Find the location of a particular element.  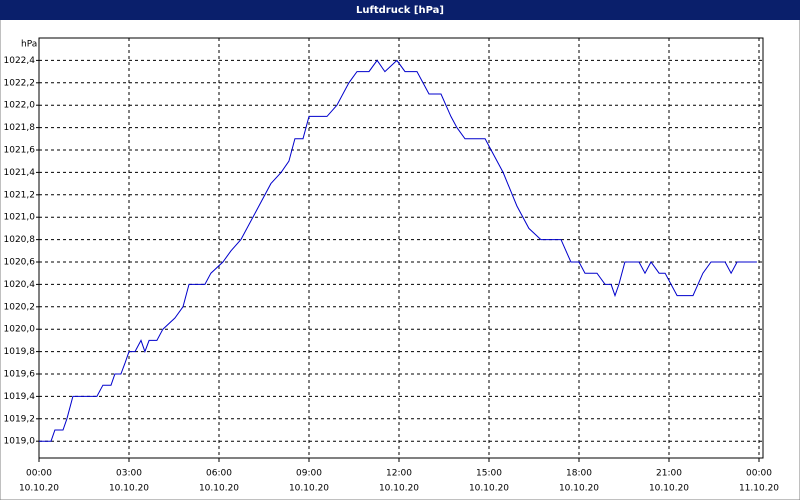

y-tick-label: 1021,4 is located at coordinates (20, 173).